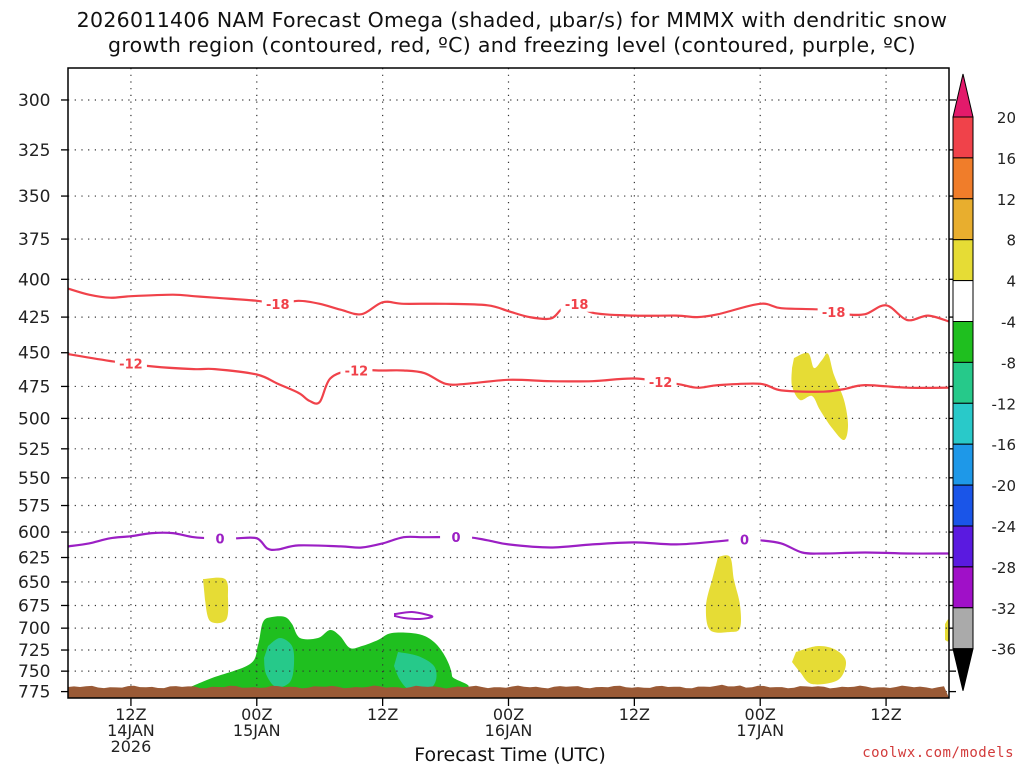 The image size is (1024, 768). Describe the element at coordinates (131, 730) in the screenshot. I see `x-tick-label-12-1: 14JAN` at that location.